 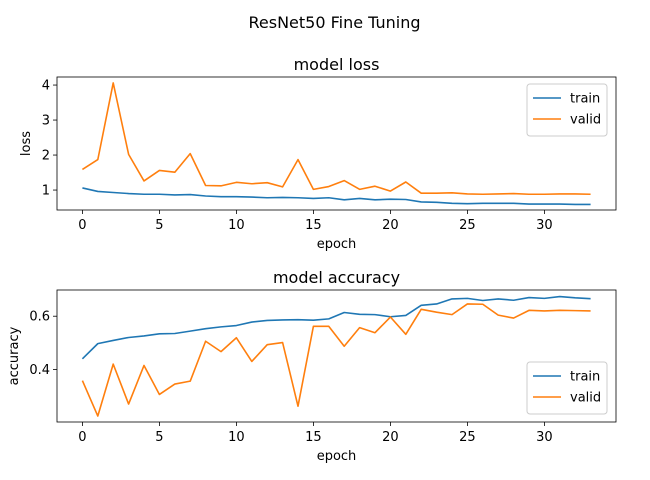 I want to click on y-tick-label: 1, so click(x=46, y=191).